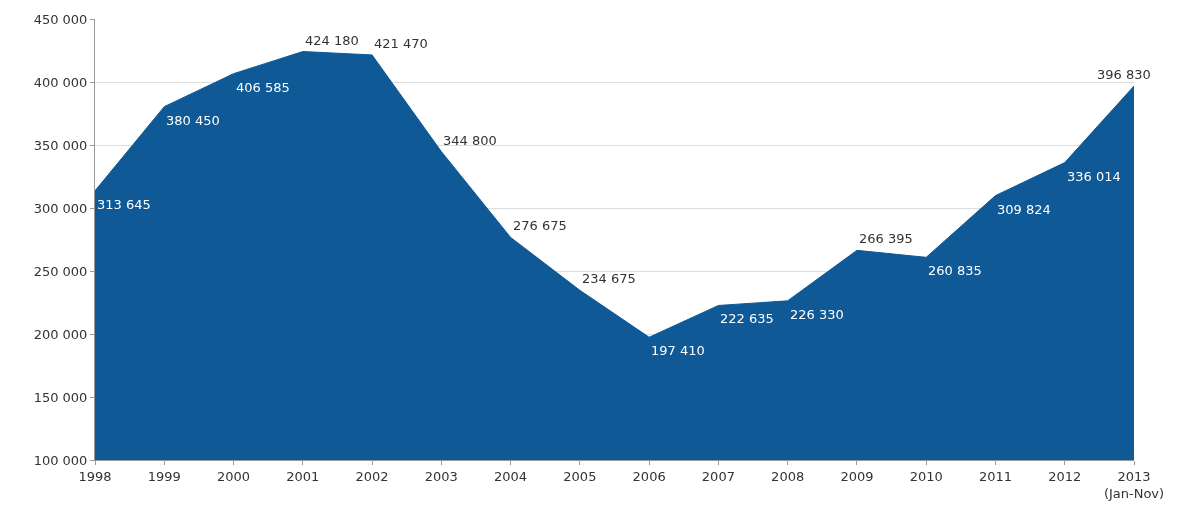  What do you see at coordinates (60, 271) in the screenshot?
I see `y-tick-label: 250 000` at bounding box center [60, 271].